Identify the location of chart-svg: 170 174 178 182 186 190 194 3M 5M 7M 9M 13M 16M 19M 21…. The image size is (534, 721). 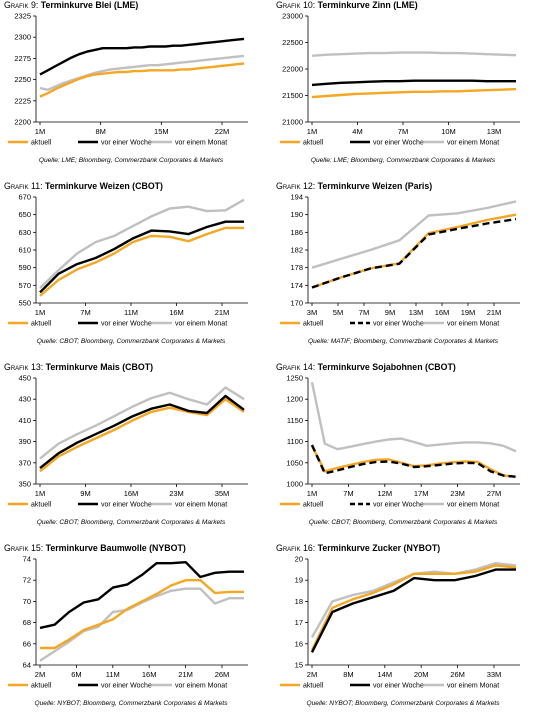
(400, 260).